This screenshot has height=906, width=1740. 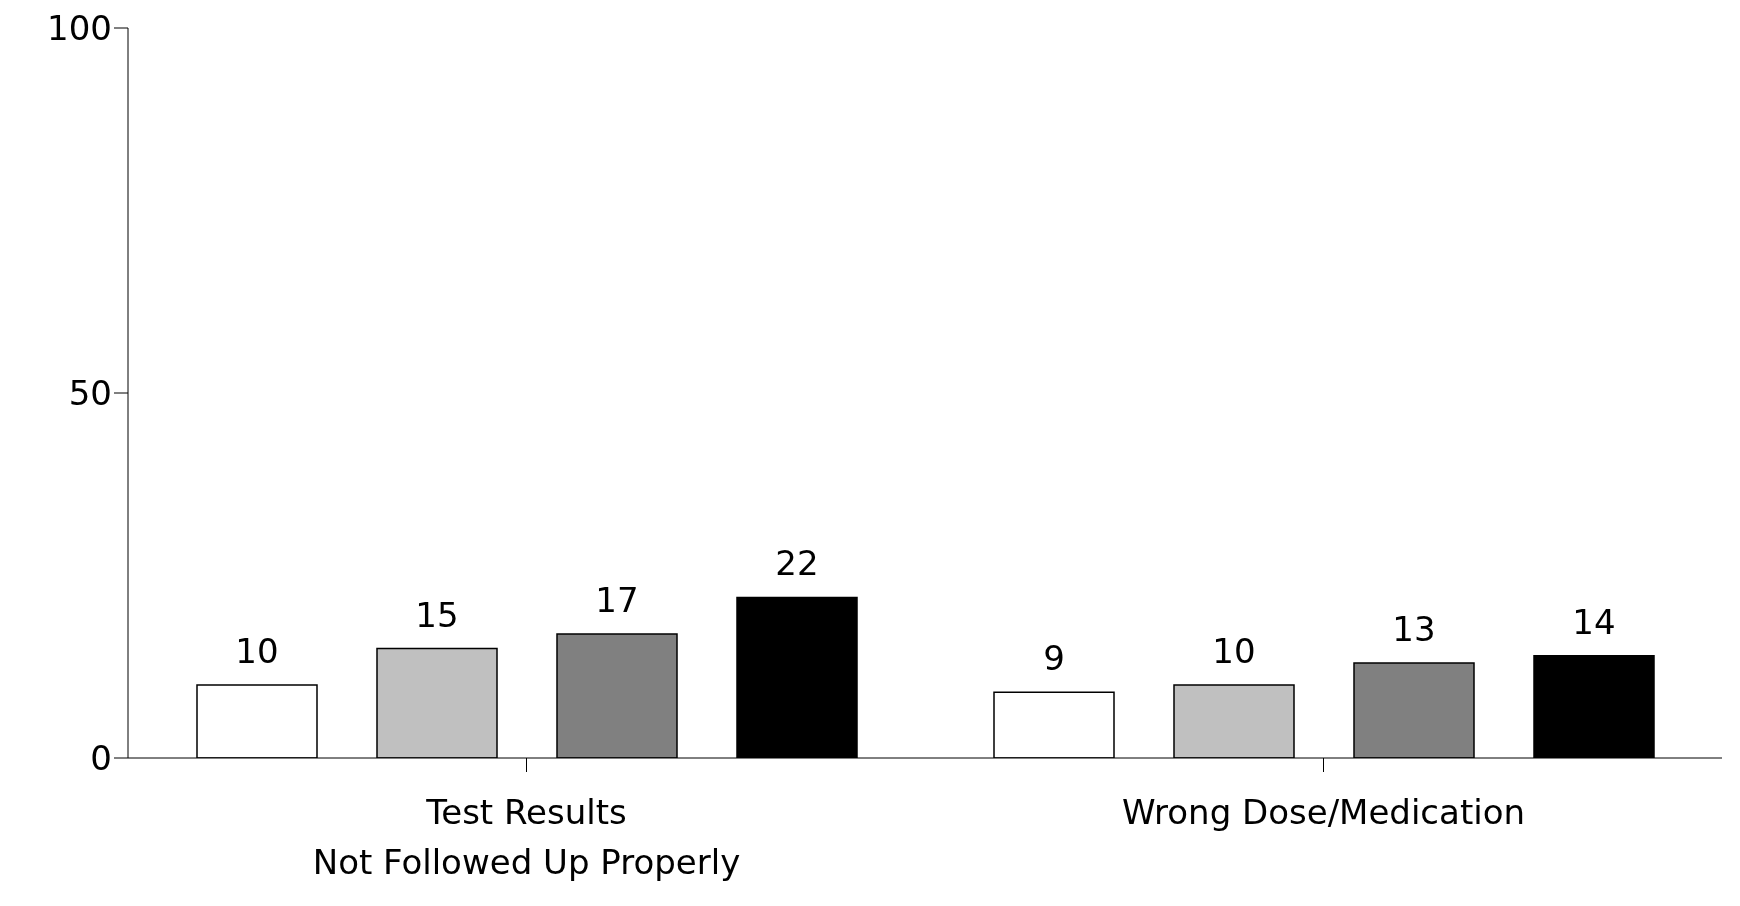 What do you see at coordinates (1594, 621) in the screenshot?
I see `data-label: 14` at bounding box center [1594, 621].